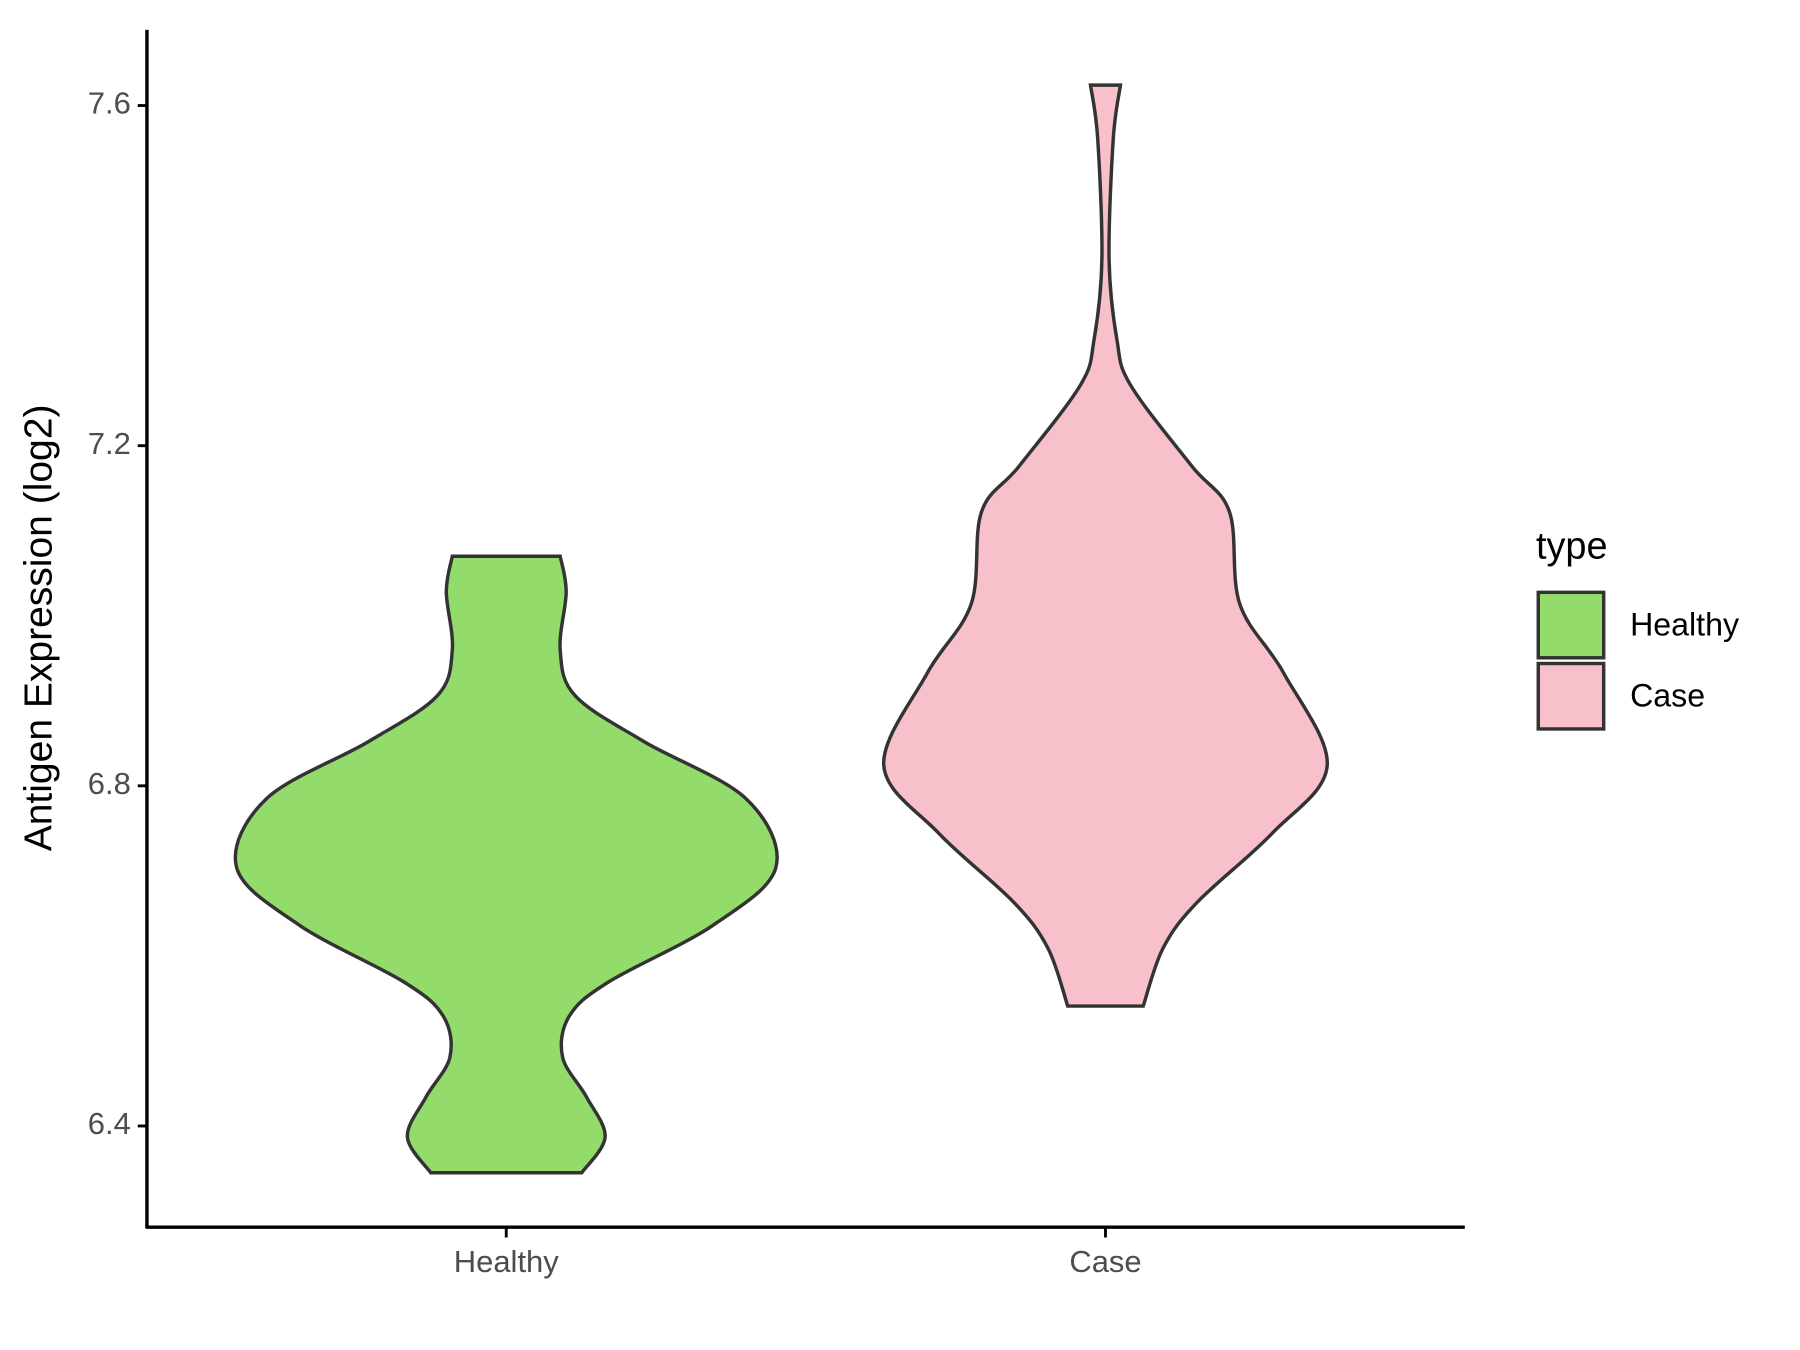  Describe the element at coordinates (507, 1261) in the screenshot. I see `x-tick-label: Healthy` at that location.